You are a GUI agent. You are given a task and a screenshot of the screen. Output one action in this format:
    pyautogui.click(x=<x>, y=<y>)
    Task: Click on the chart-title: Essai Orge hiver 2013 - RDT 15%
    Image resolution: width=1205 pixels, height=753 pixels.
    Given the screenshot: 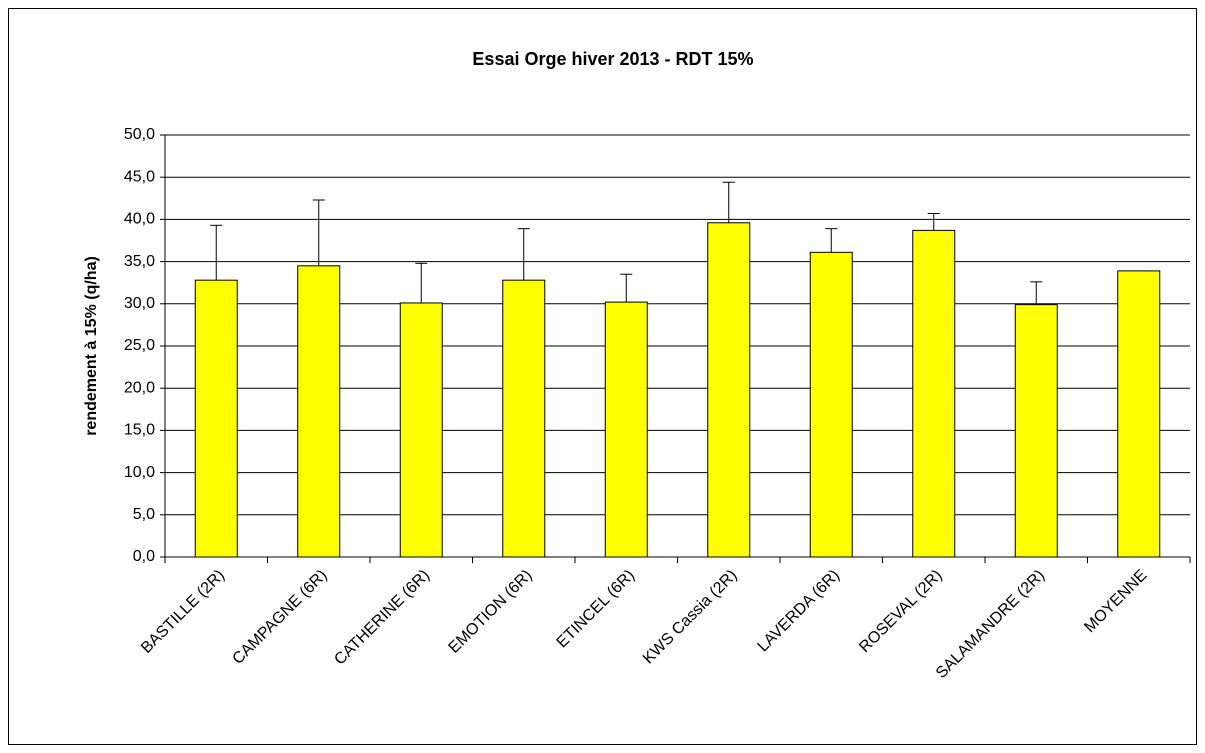 What is the action you would take?
    pyautogui.click(x=612, y=59)
    